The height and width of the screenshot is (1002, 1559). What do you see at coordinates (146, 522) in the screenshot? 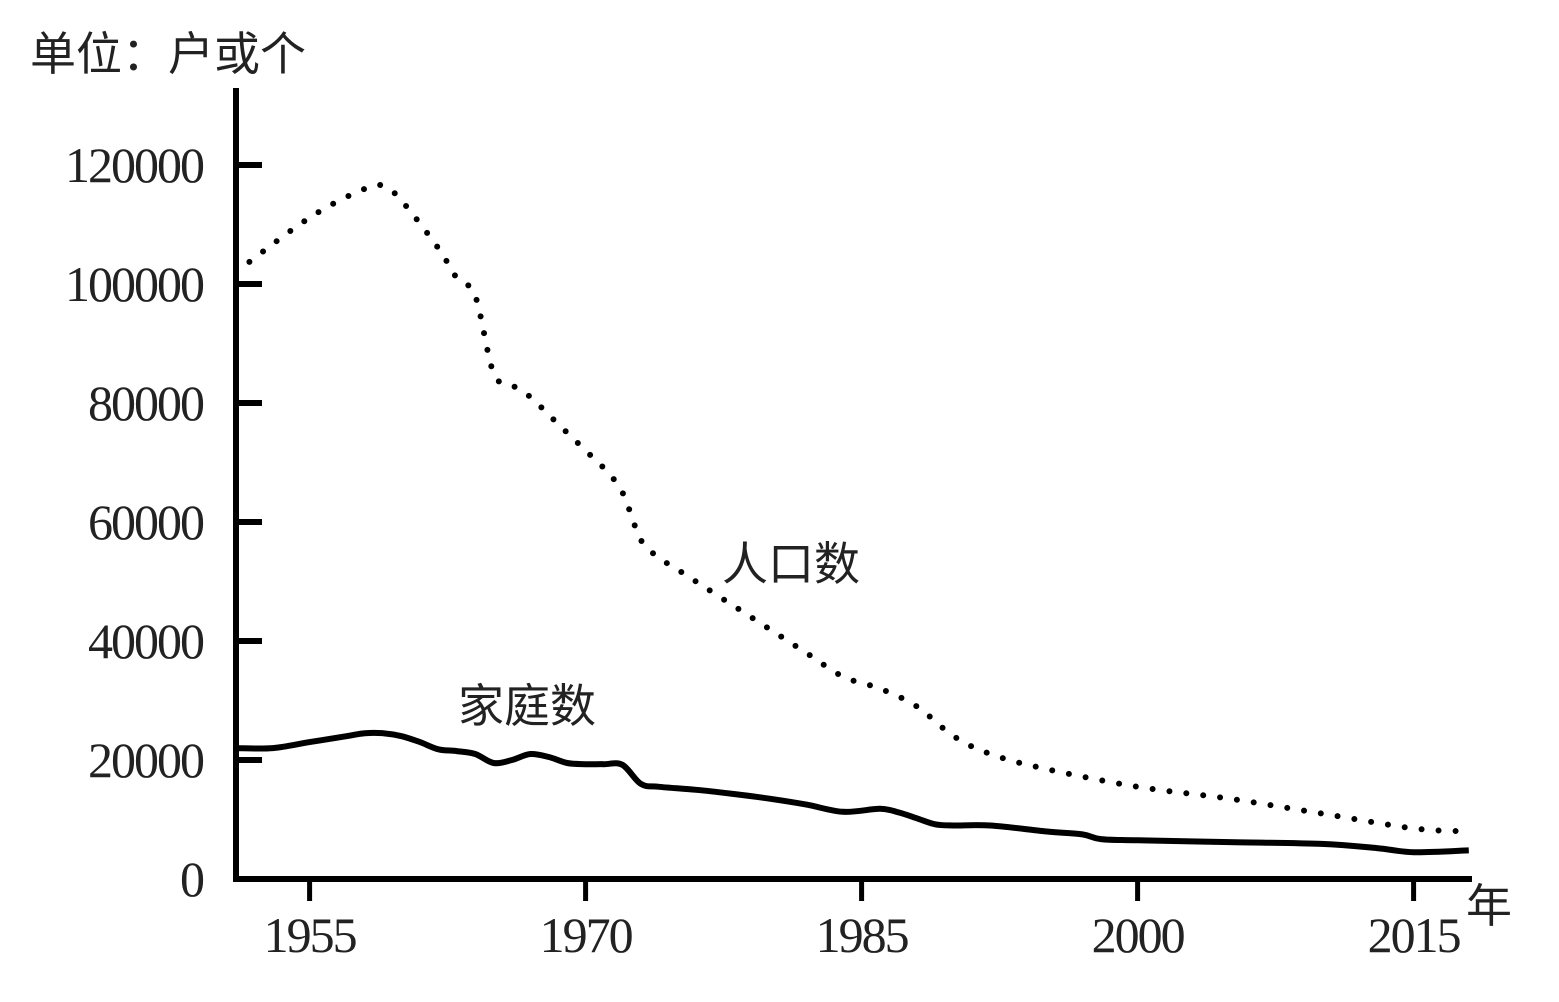
I see `y-tick-label: 60000` at bounding box center [146, 522].